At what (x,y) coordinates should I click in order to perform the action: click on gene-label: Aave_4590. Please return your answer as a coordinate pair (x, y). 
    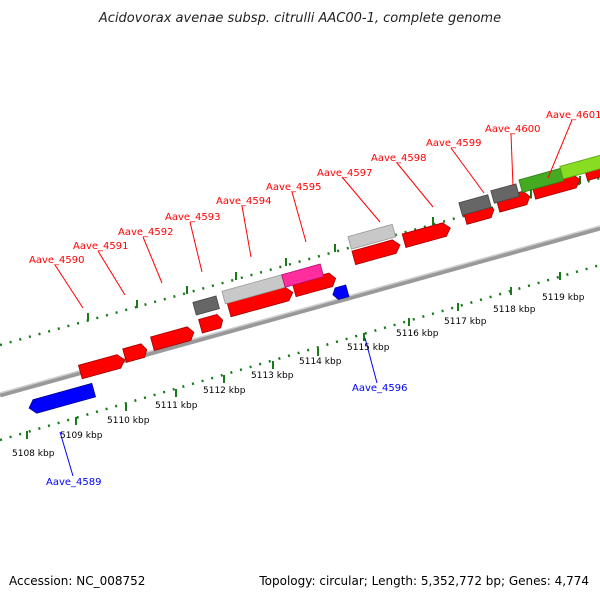
    Looking at the image, I should click on (57, 260).